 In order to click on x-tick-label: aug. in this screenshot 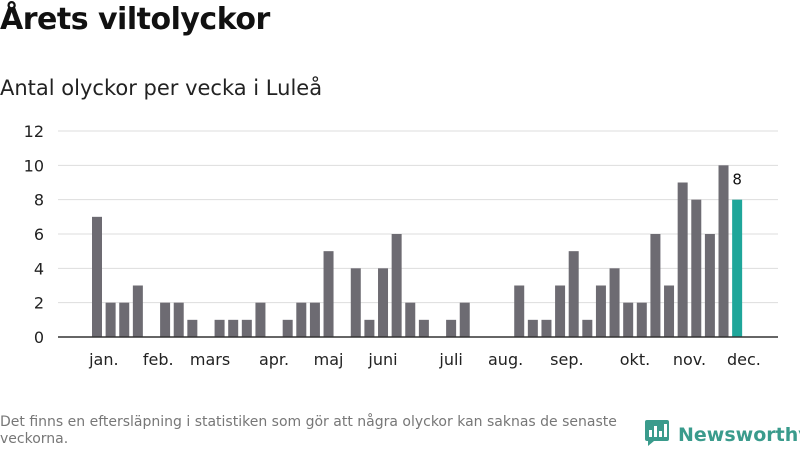, I will do `click(505, 359)`.